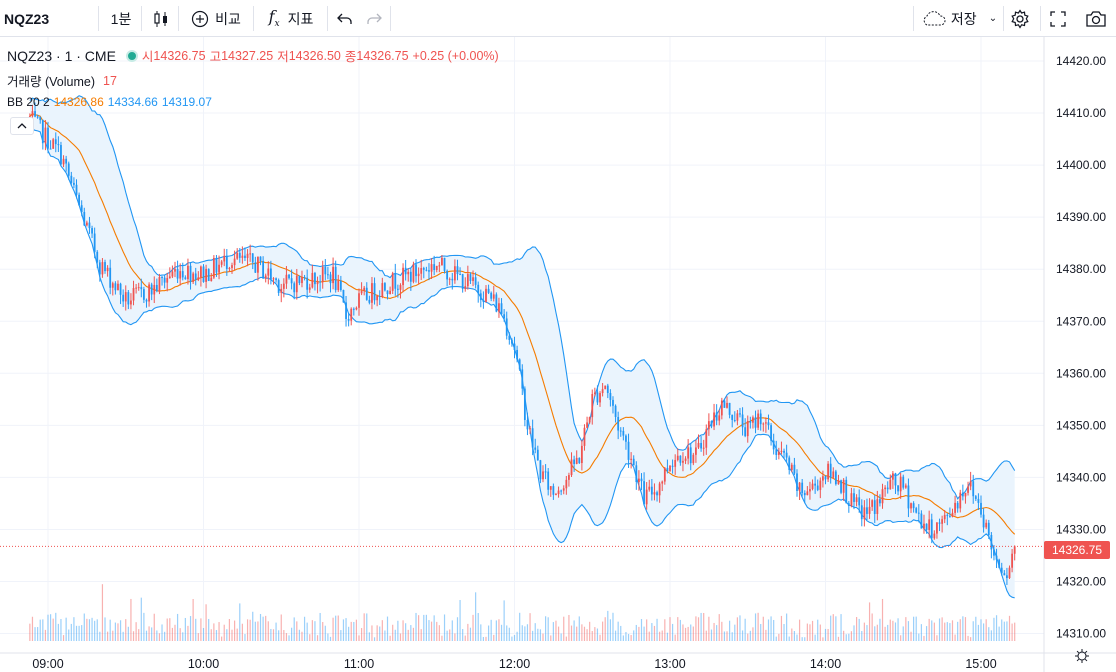 The image size is (1116, 672). I want to click on legend-collapse-button, so click(22, 126).